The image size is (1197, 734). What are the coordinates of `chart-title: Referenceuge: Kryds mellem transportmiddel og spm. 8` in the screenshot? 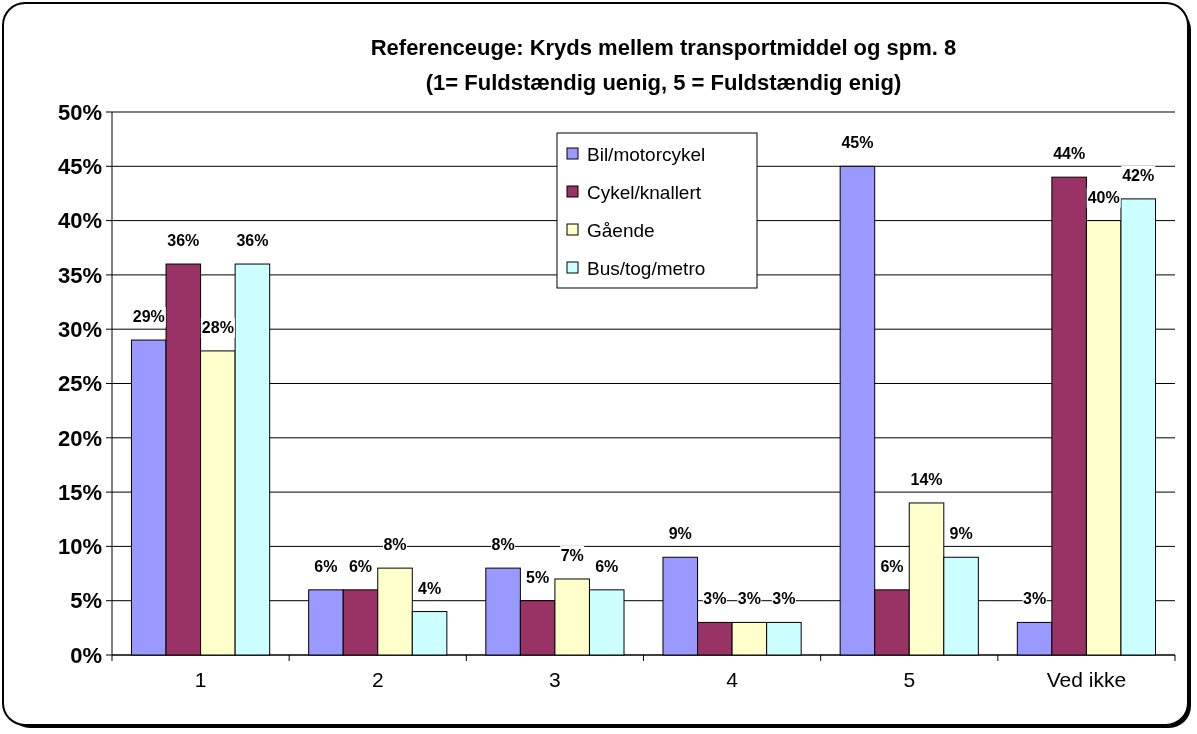 It's located at (663, 47).